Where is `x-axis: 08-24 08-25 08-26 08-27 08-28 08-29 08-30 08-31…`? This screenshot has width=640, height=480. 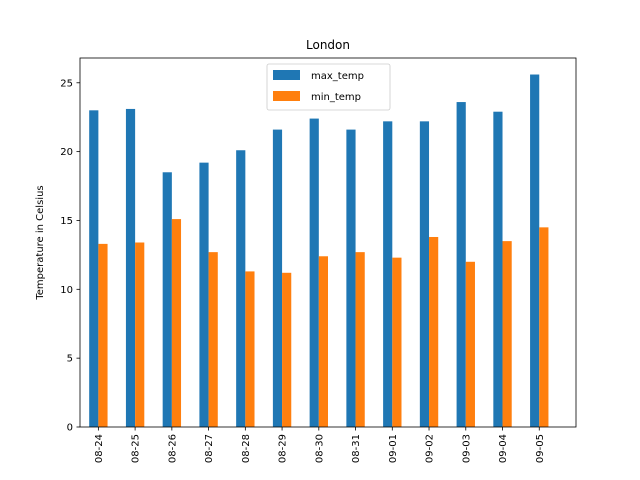
x-axis: 08-24 08-25 08-26 08-27 08-28 08-29 08-30 08-31… is located at coordinates (320, 445).